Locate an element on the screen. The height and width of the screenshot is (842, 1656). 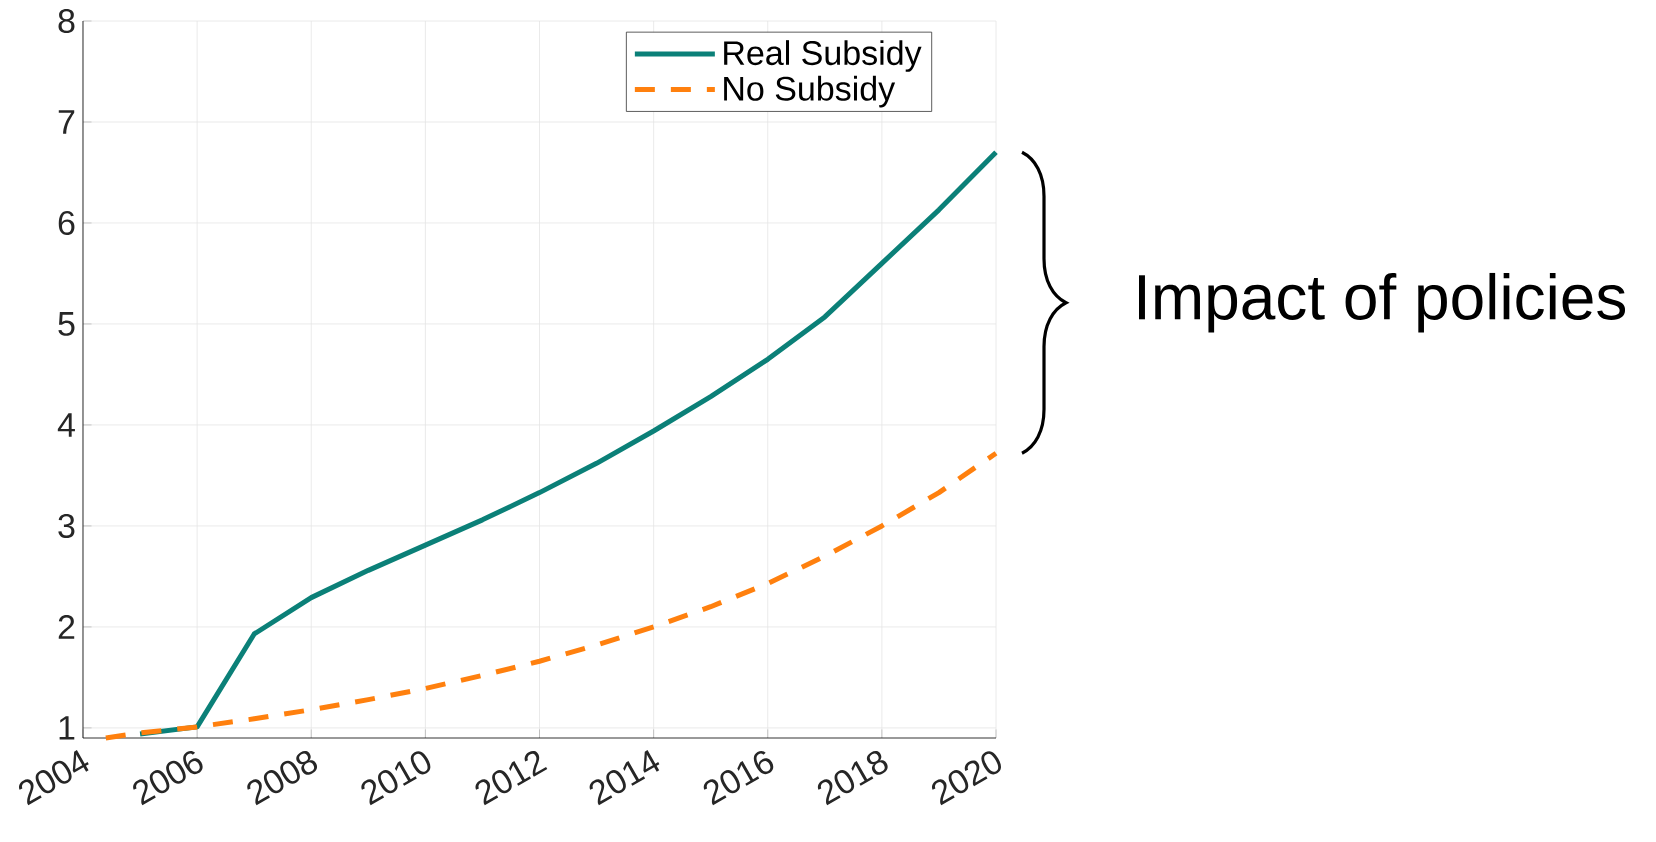
x-tick-label: 2016 is located at coordinates (738, 778).